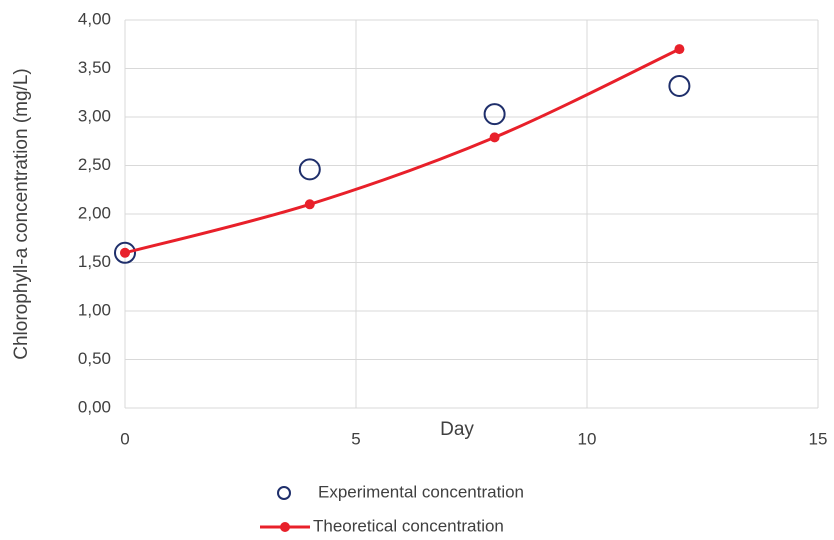  Describe the element at coordinates (94, 358) in the screenshot. I see `y-tick-label: 0,50` at that location.